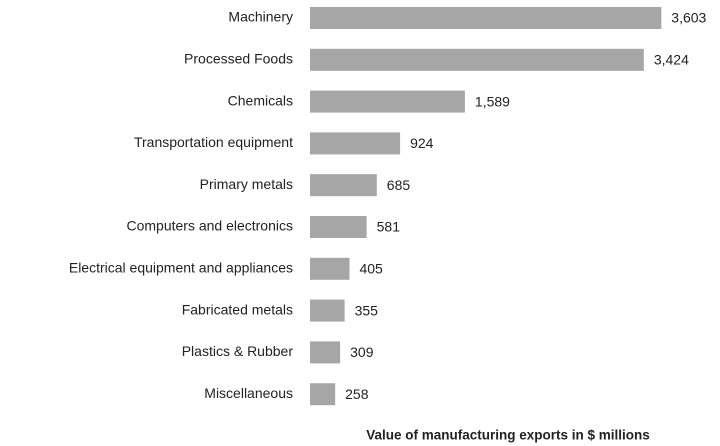 The height and width of the screenshot is (446, 720). What do you see at coordinates (357, 394) in the screenshot?
I see `value-label: 258` at bounding box center [357, 394].